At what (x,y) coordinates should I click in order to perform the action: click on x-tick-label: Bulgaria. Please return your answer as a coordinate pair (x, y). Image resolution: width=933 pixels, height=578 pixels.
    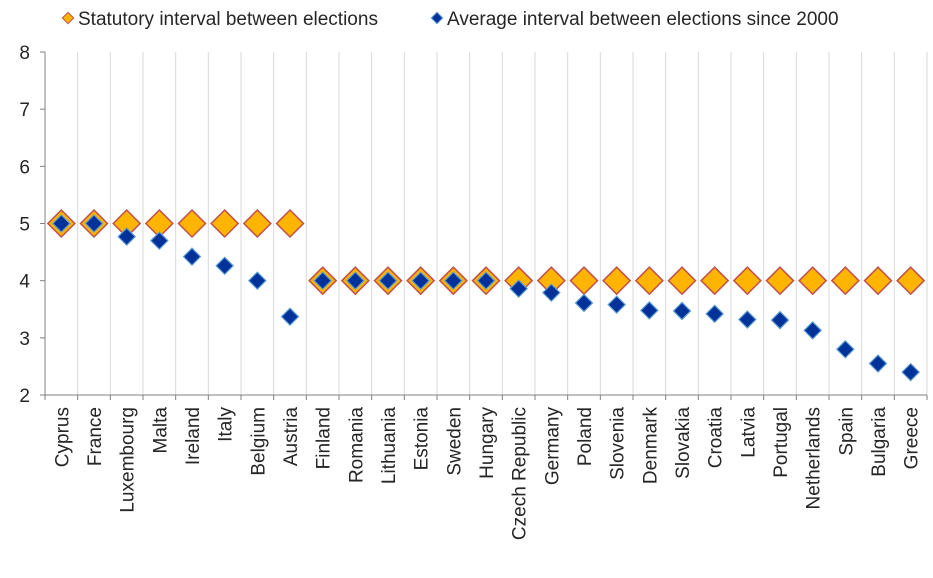
    Looking at the image, I should click on (879, 442).